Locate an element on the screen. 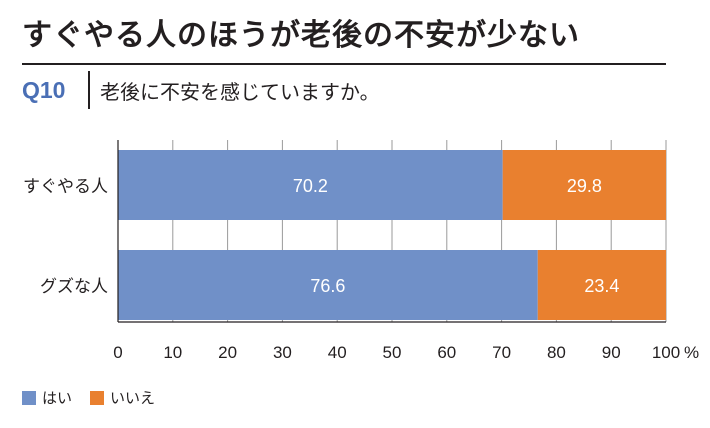  question-text: 老後に不安を感じていますか。 is located at coordinates (240, 91).